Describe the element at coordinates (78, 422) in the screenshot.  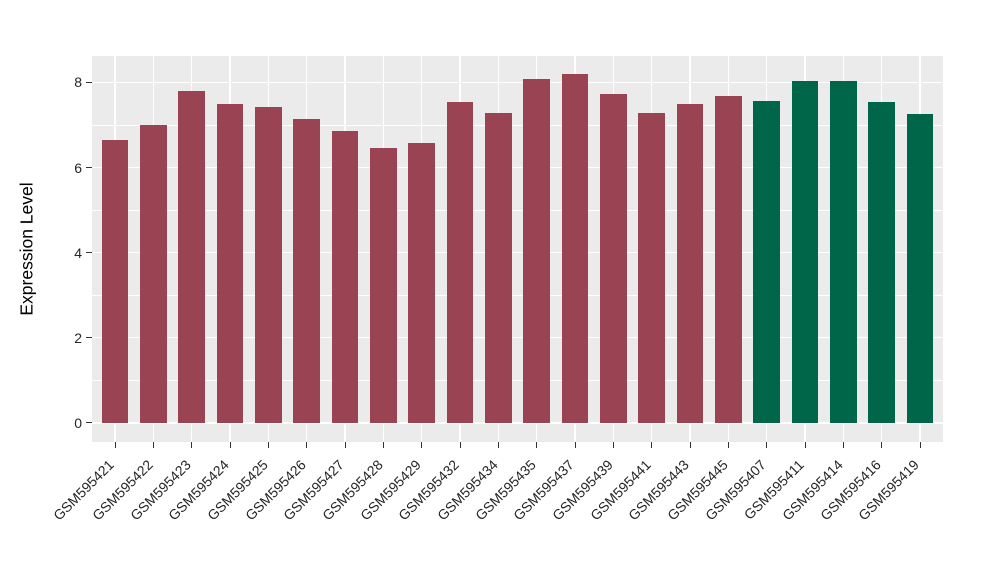
I see `y-tick-label: 0` at that location.